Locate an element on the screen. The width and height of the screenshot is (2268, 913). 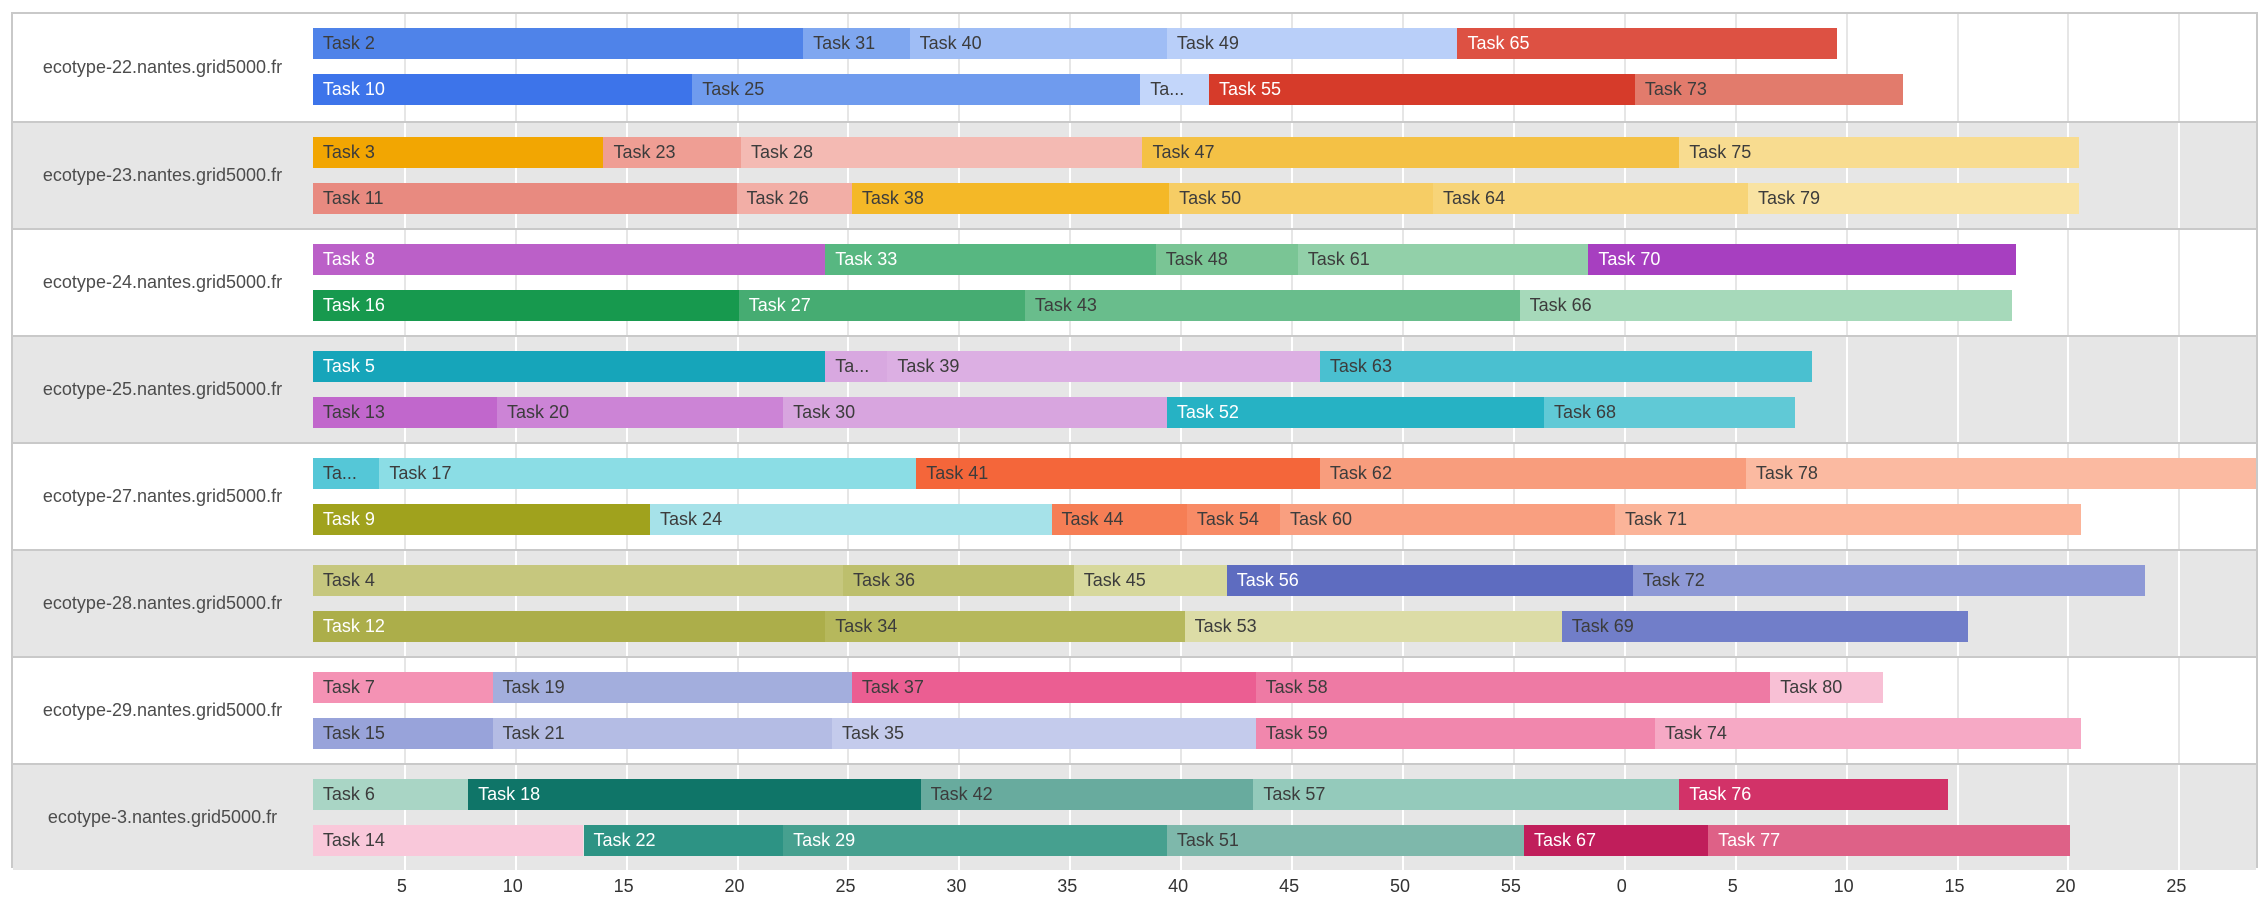
task-bar: Task 14 is located at coordinates (448, 840).